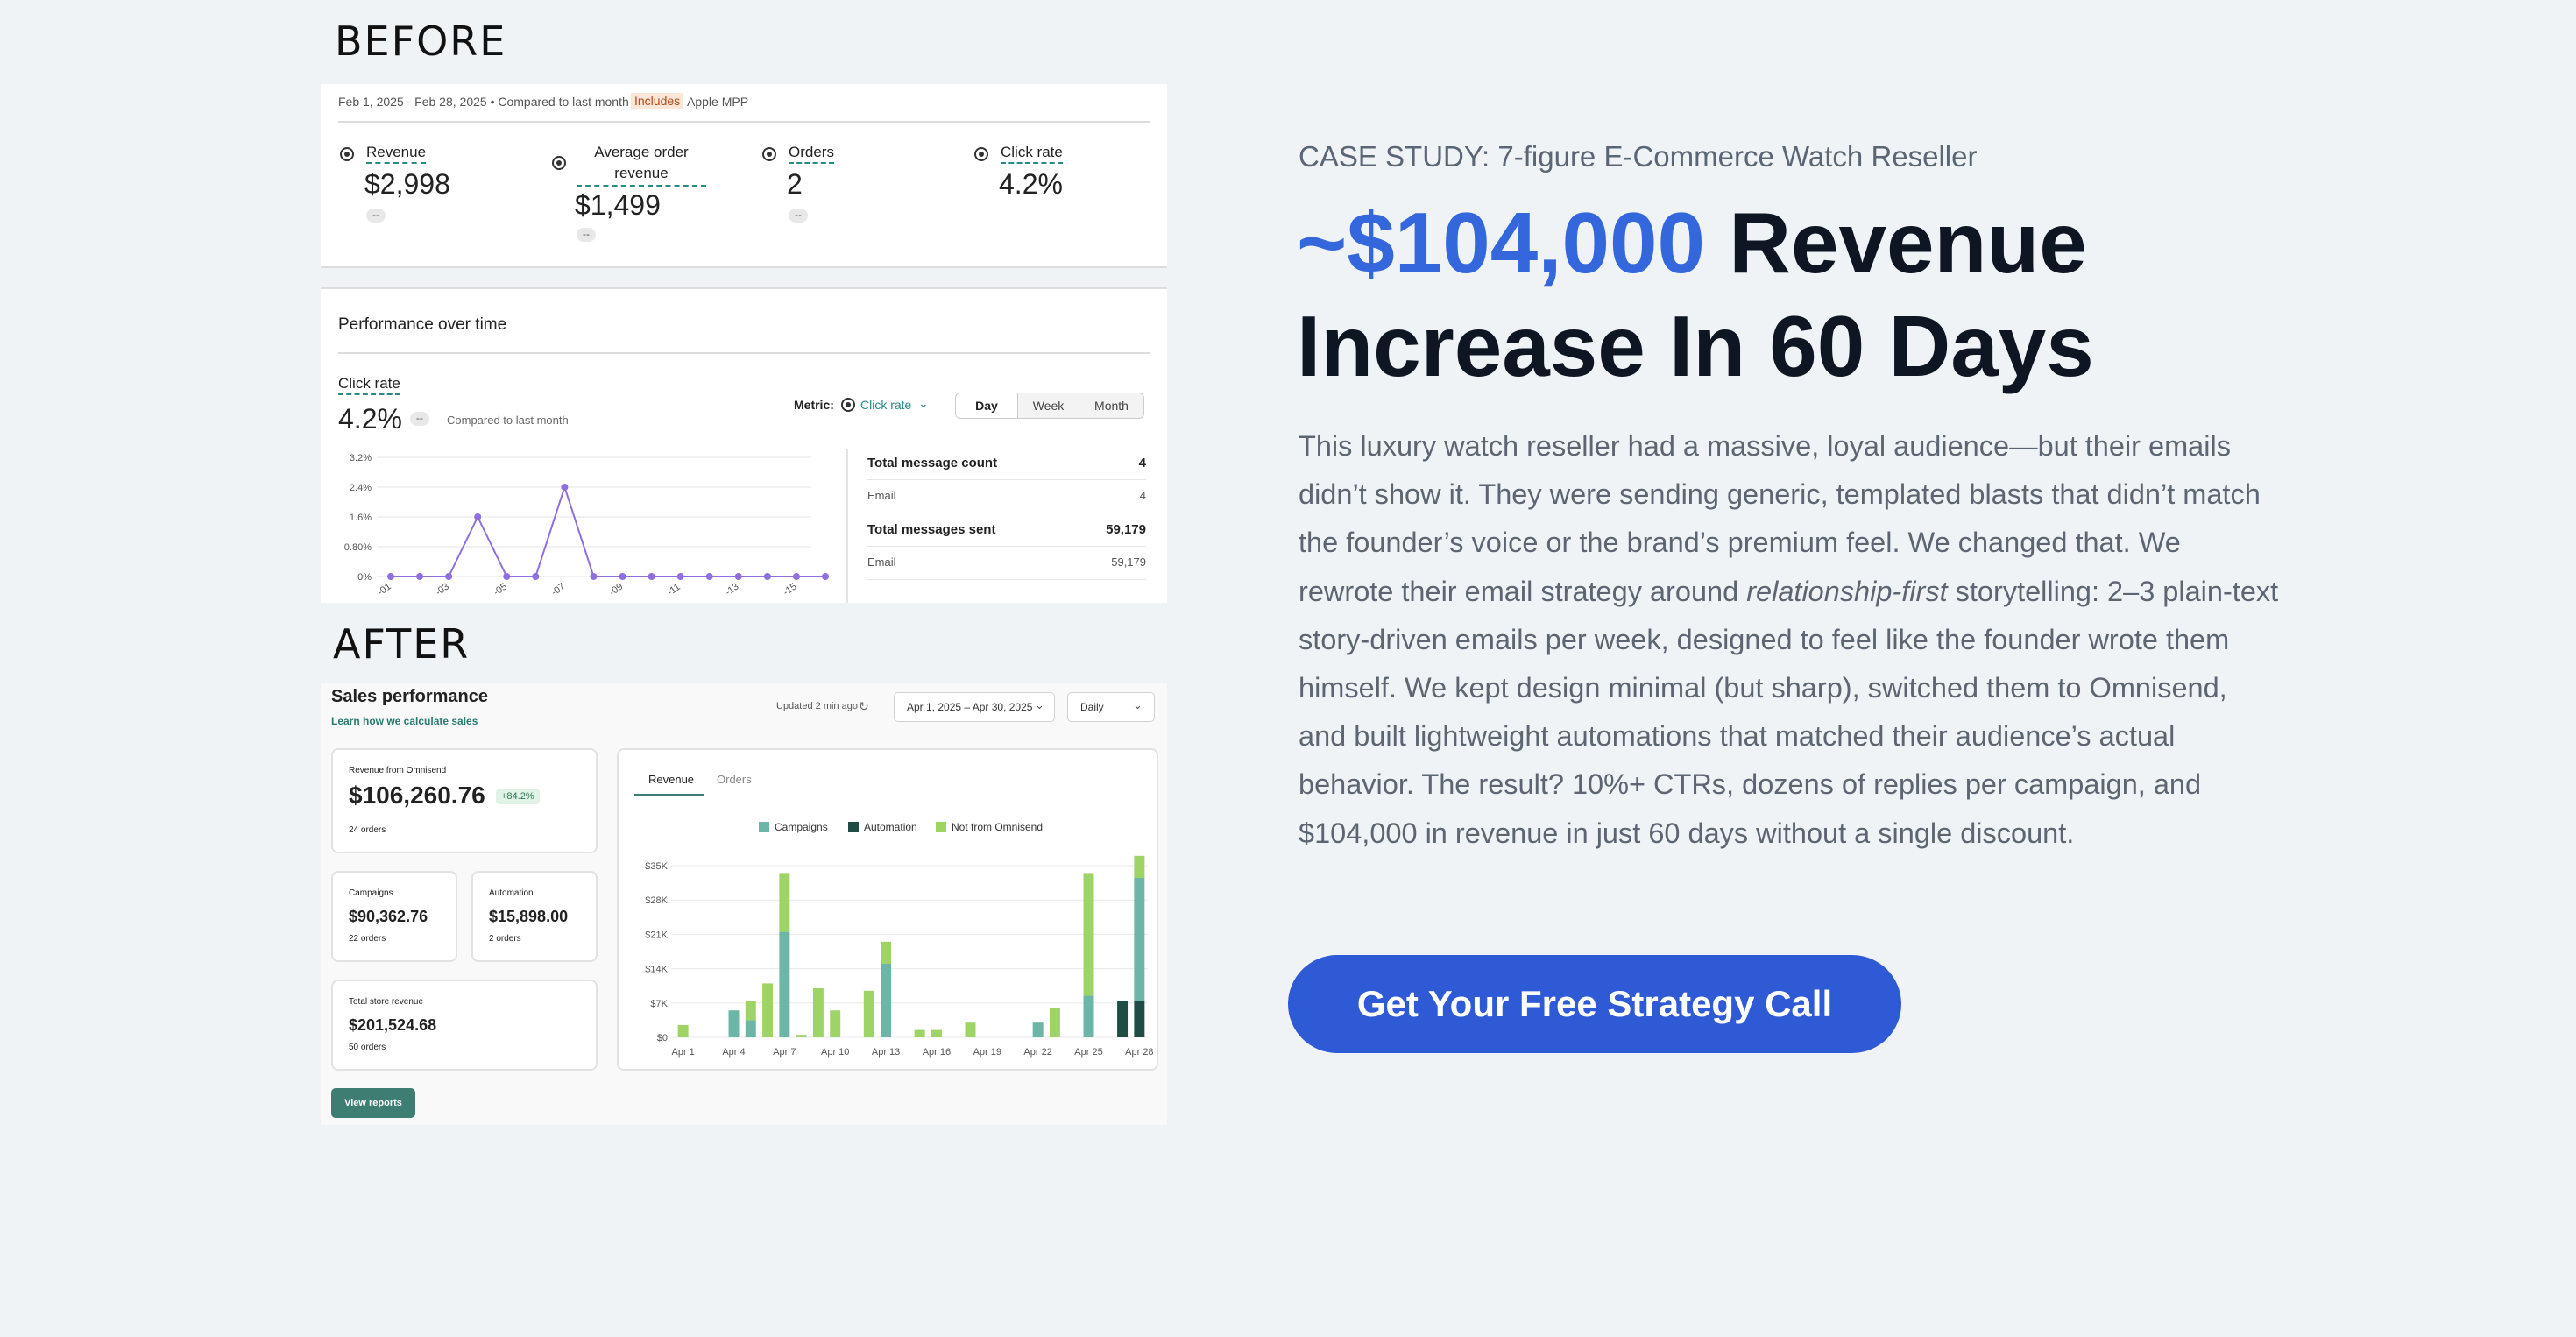 This screenshot has width=2576, height=1337. I want to click on metric-label-revenue: Revenue, so click(396, 154).